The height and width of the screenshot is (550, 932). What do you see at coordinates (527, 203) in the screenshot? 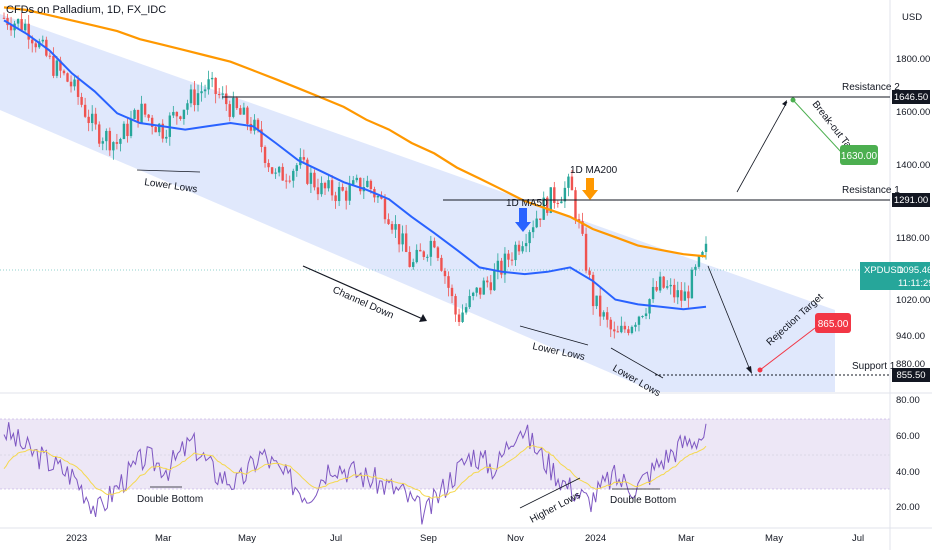
I see `ma50-label: 1D MA50` at bounding box center [527, 203].